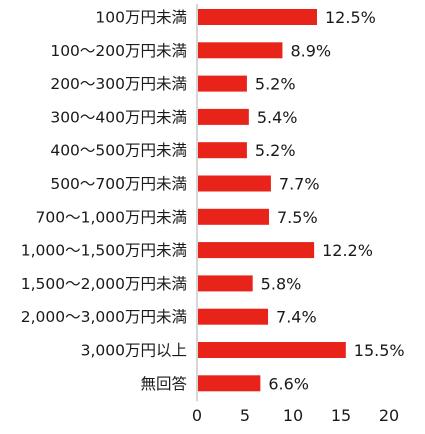 The image size is (425, 434). I want to click on value-label: 6.6%, so click(288, 383).